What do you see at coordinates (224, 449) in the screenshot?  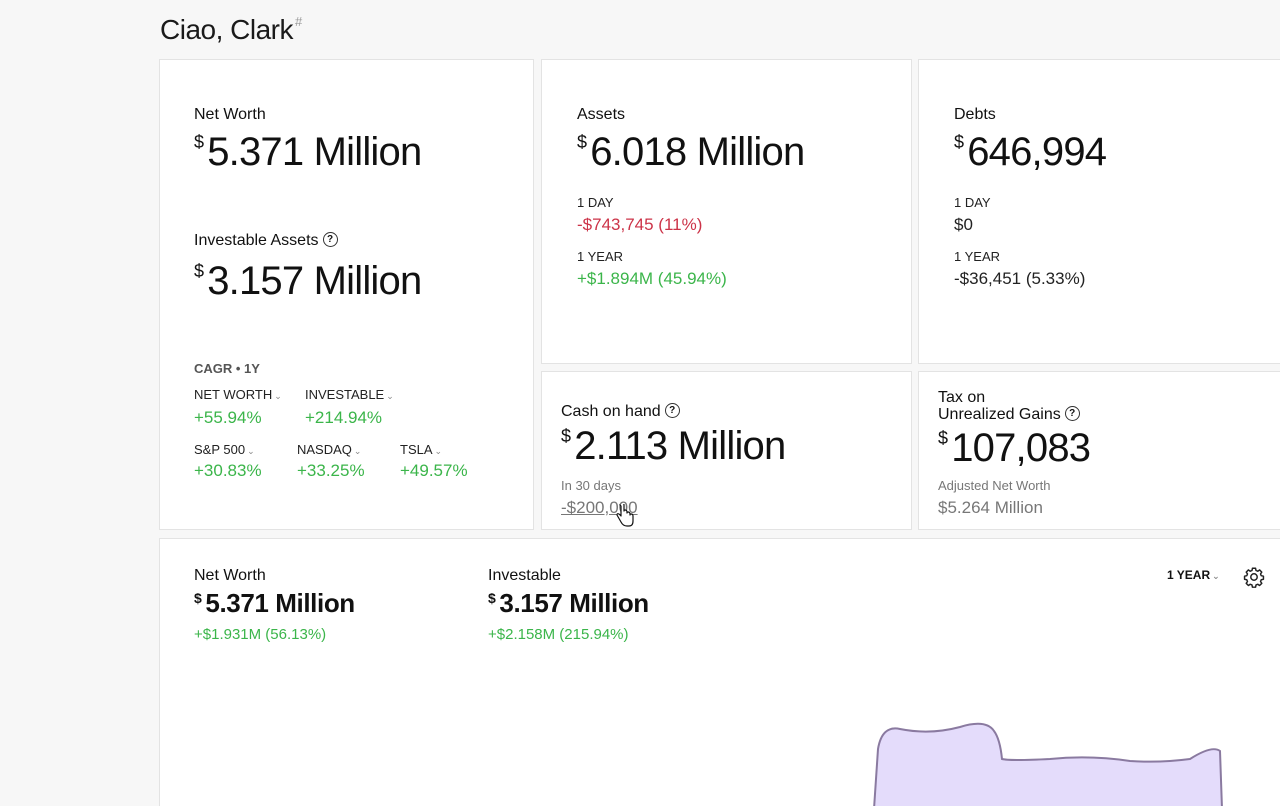 I see `metric-sp500-selector: S&P 500 ⌄` at bounding box center [224, 449].